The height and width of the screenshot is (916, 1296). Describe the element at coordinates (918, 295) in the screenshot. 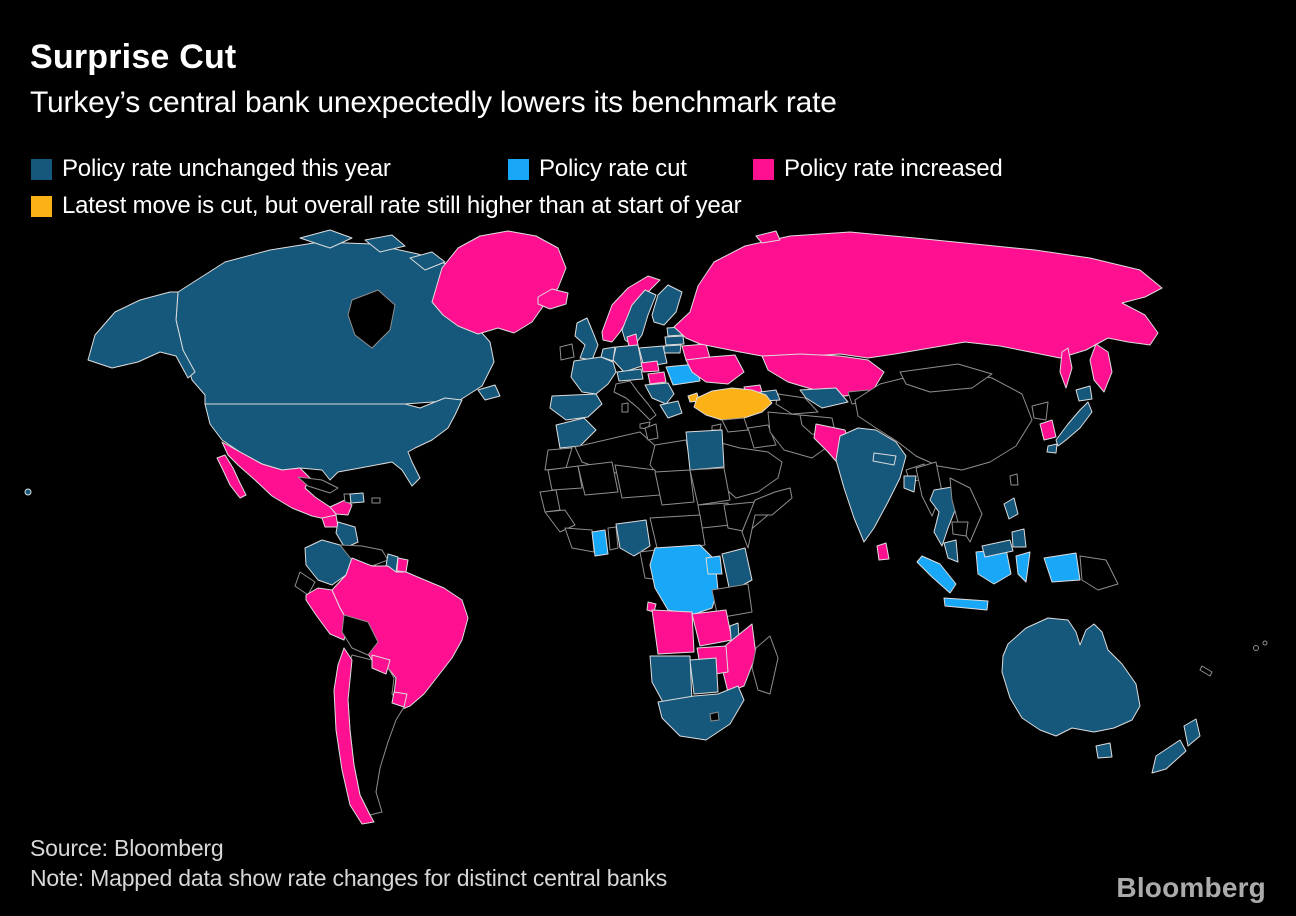

I see `country-russia` at that location.